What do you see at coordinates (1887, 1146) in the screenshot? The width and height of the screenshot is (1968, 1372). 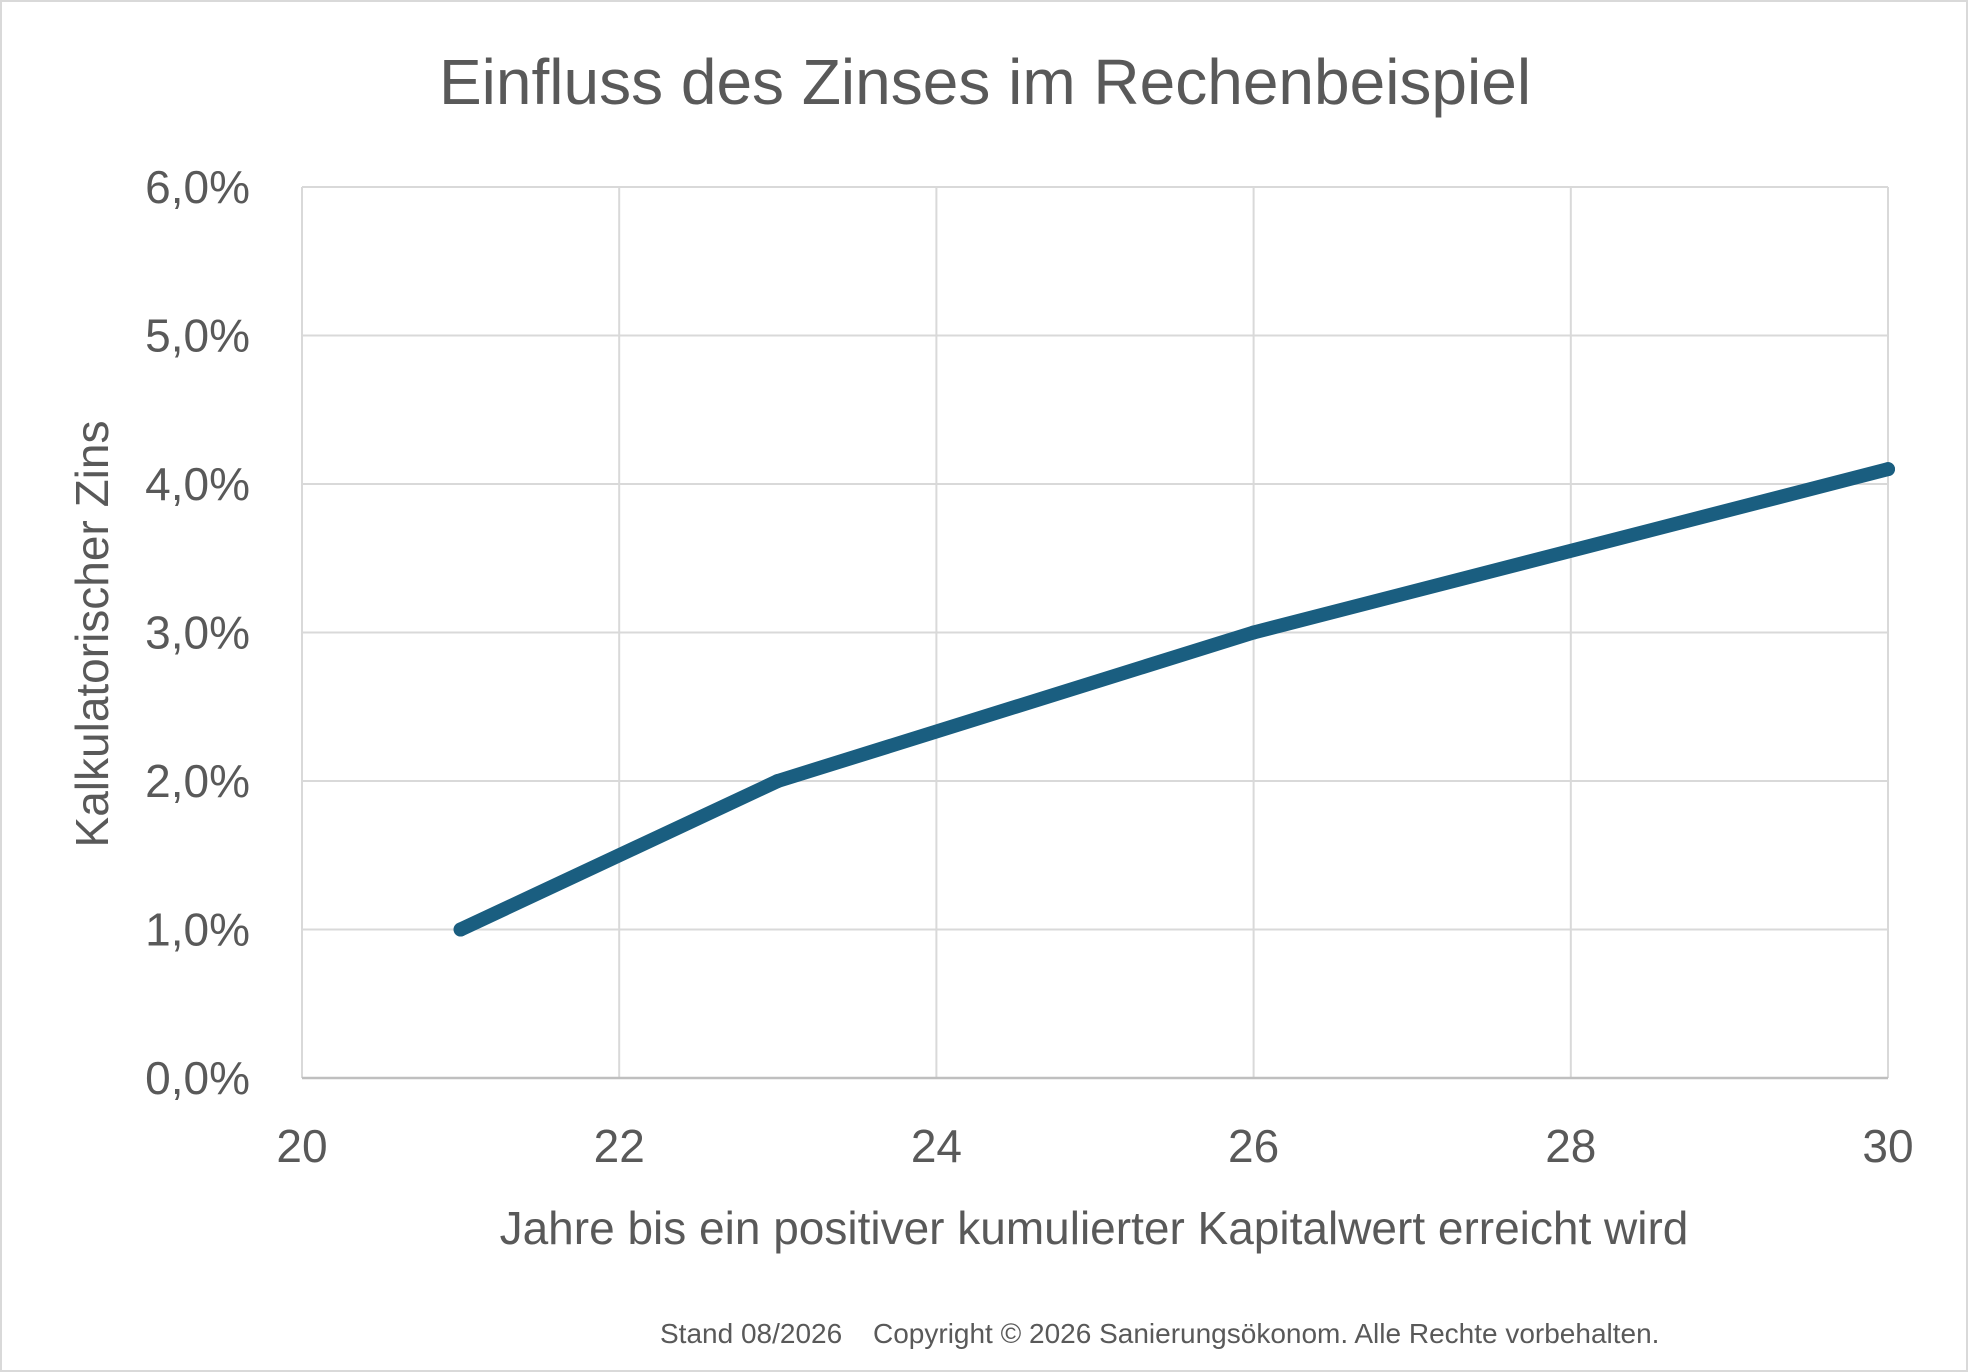 I see `x-tick-label: 30` at bounding box center [1887, 1146].